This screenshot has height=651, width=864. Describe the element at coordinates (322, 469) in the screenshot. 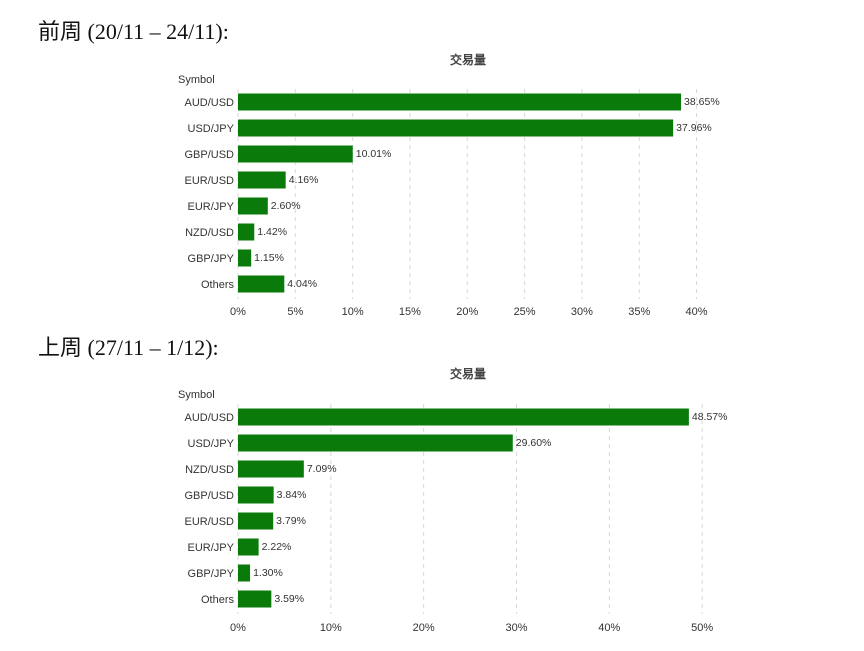

I see `data-label: 7.09%` at that location.